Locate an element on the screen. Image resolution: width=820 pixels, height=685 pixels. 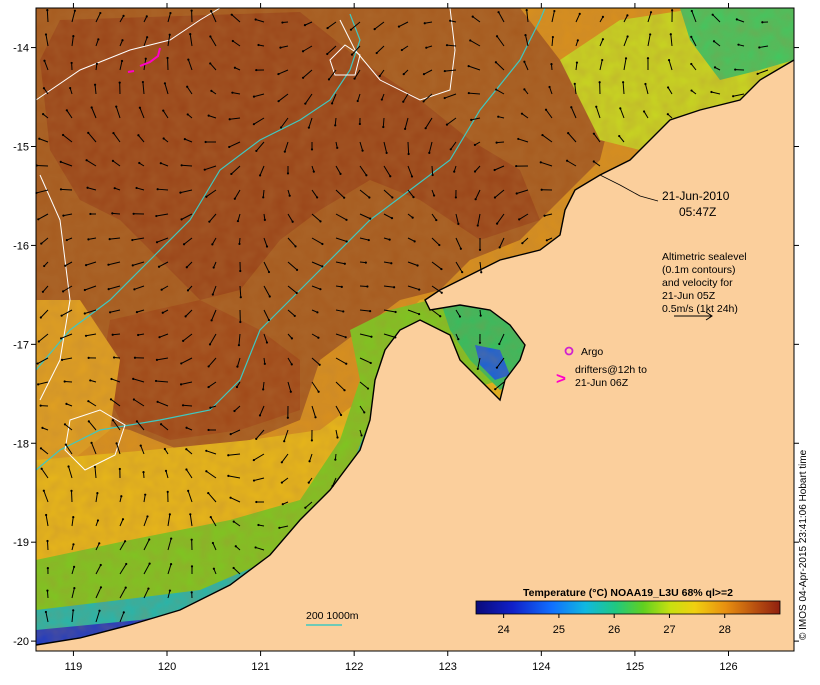
altimetry-line-5: 0.5m/s (1kt 24h) is located at coordinates (700, 309).